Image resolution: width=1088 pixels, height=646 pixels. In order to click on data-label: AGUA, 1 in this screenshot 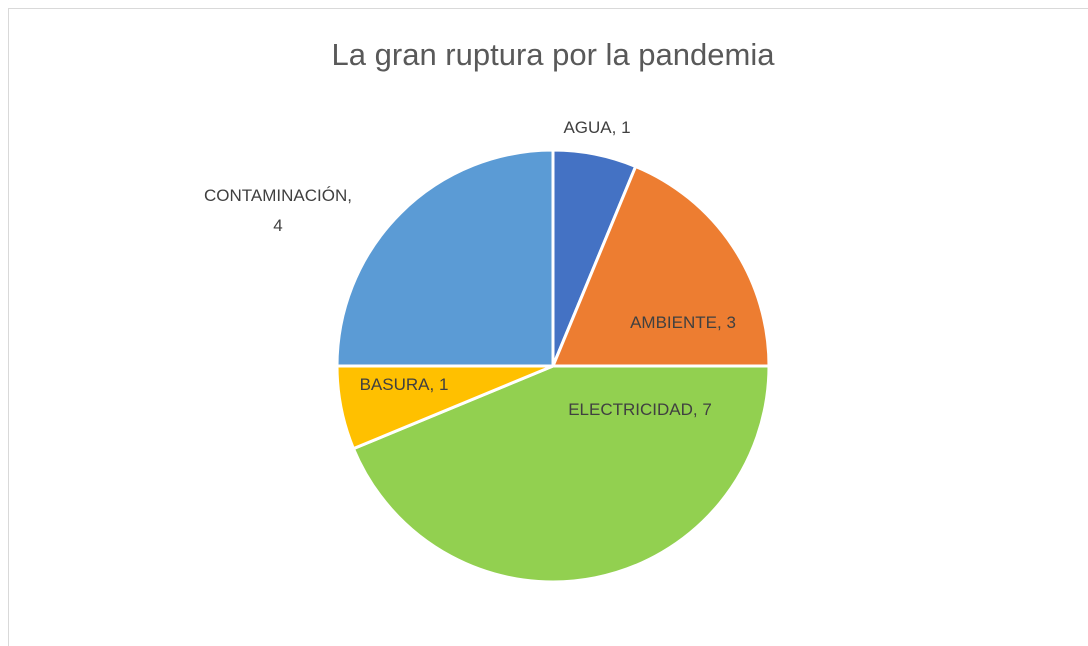, I will do `click(597, 127)`.